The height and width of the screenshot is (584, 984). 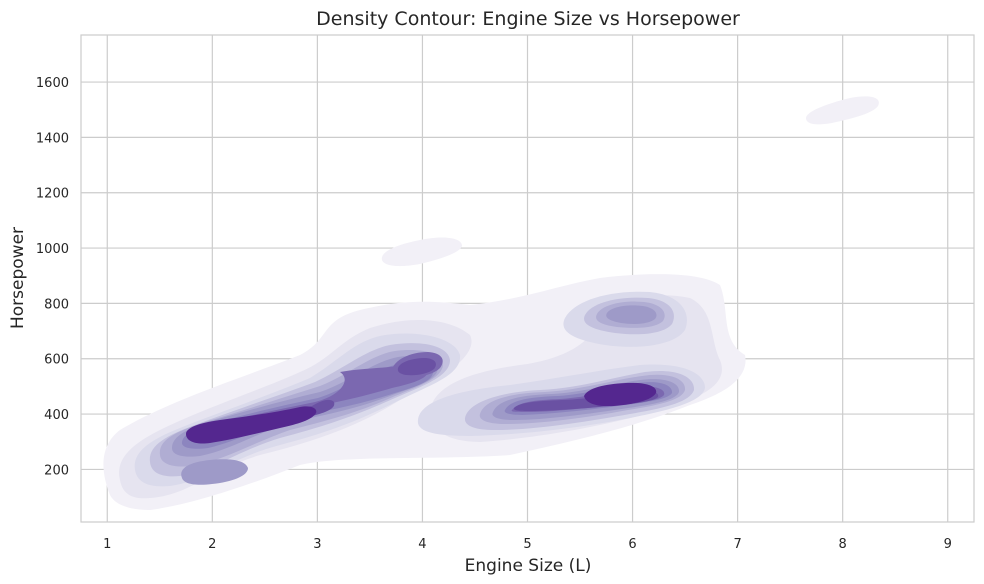 What do you see at coordinates (632, 544) in the screenshot?
I see `x-tick-label: 6` at bounding box center [632, 544].